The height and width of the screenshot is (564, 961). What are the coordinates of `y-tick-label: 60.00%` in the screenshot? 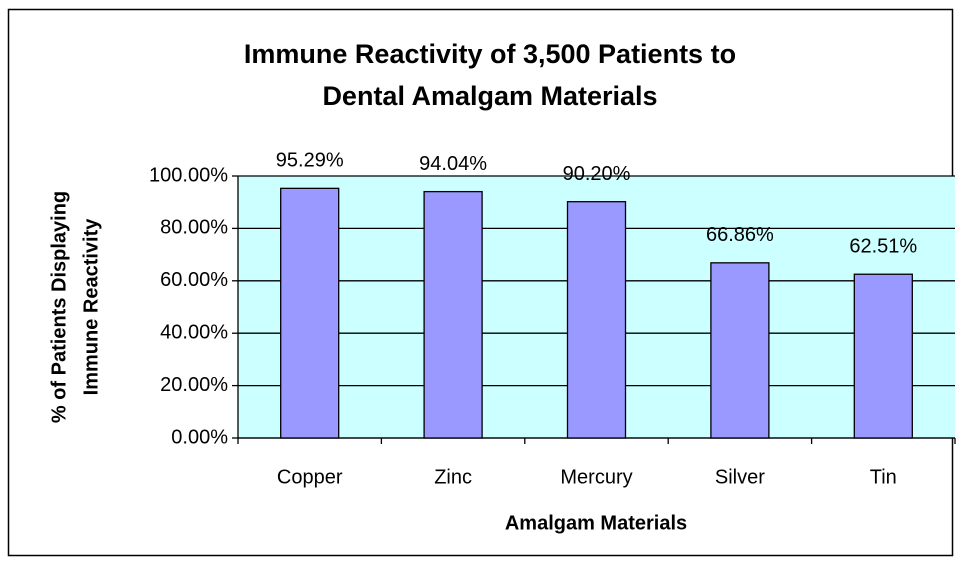 It's located at (194, 280).